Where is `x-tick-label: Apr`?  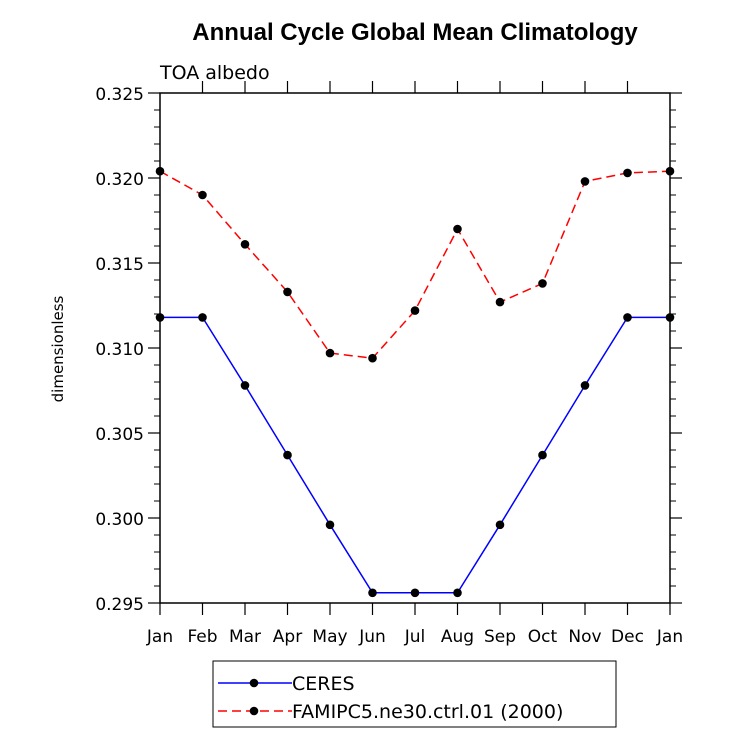 x-tick-label: Apr is located at coordinates (287, 637).